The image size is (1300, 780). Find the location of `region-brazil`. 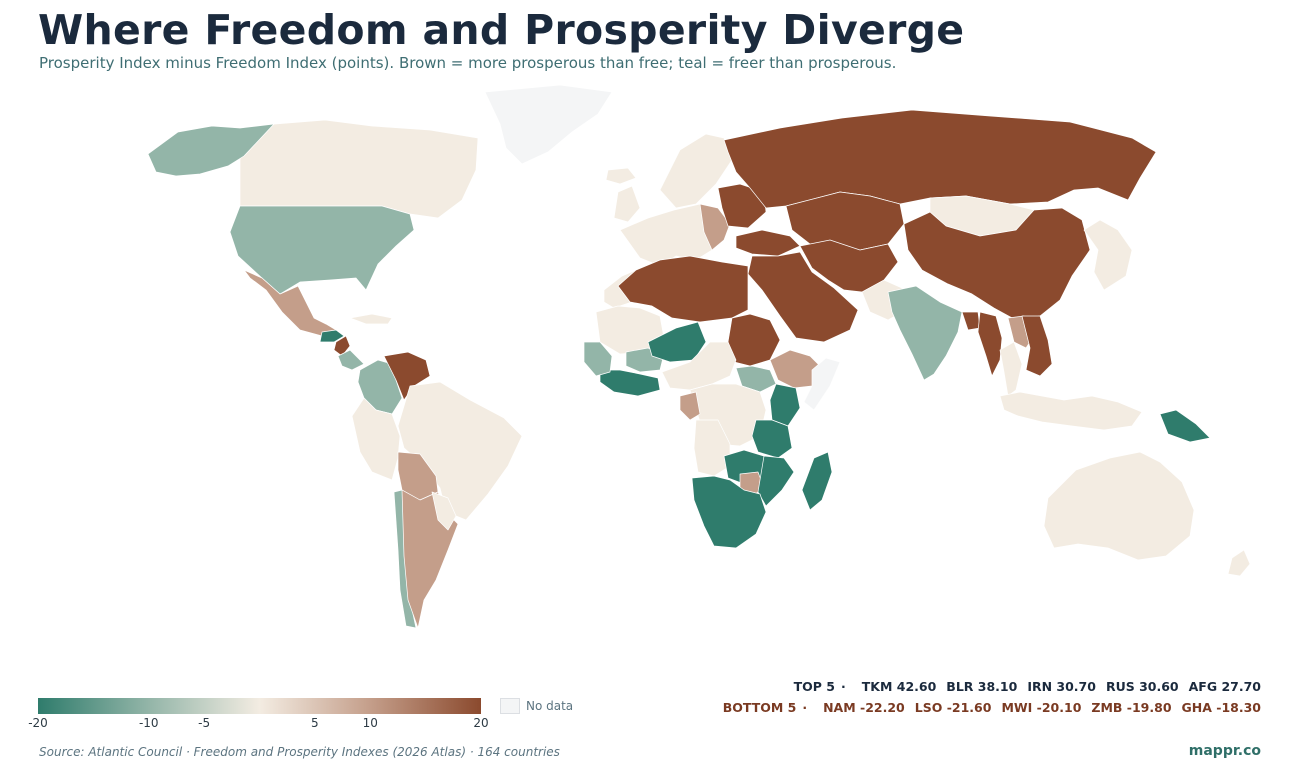

region-brazil is located at coordinates (460, 451).